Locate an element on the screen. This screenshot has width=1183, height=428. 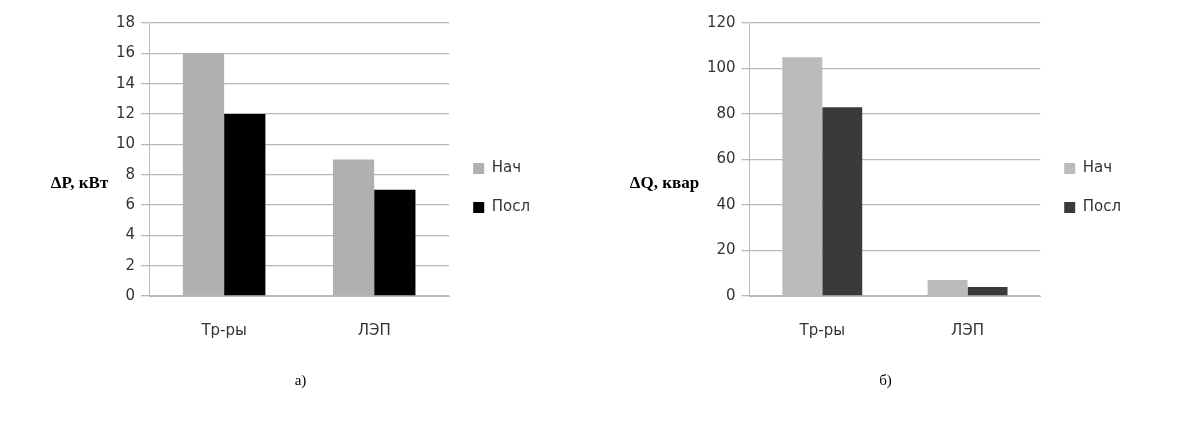
y-tick-label: 100 is located at coordinates (721, 67).